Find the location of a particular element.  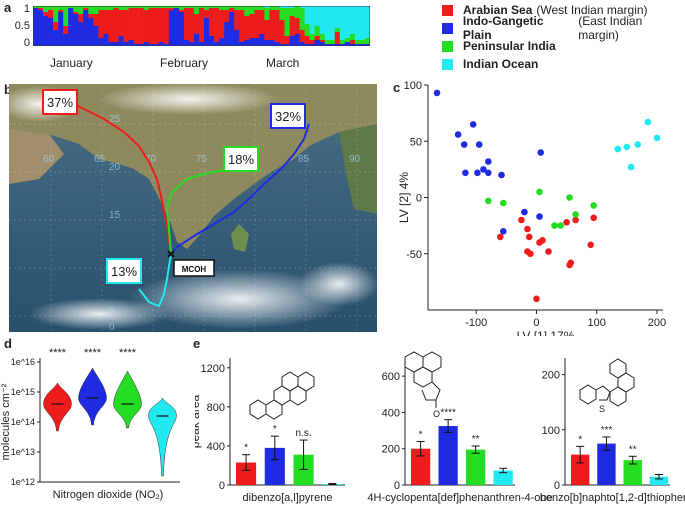

y-axis-title: peak area is located at coordinates (198, 421).